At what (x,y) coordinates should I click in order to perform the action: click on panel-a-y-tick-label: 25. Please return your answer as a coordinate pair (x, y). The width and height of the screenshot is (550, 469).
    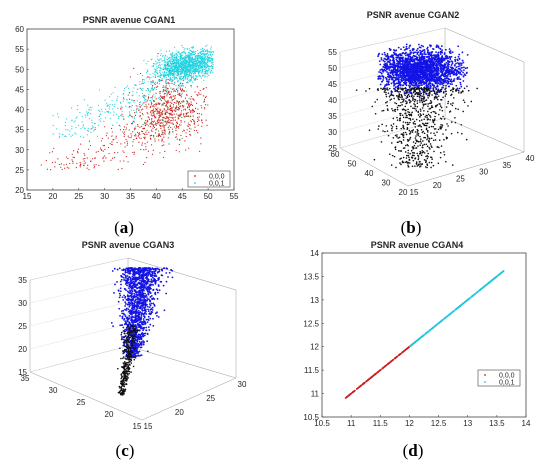
    Looking at the image, I should click on (19, 170).